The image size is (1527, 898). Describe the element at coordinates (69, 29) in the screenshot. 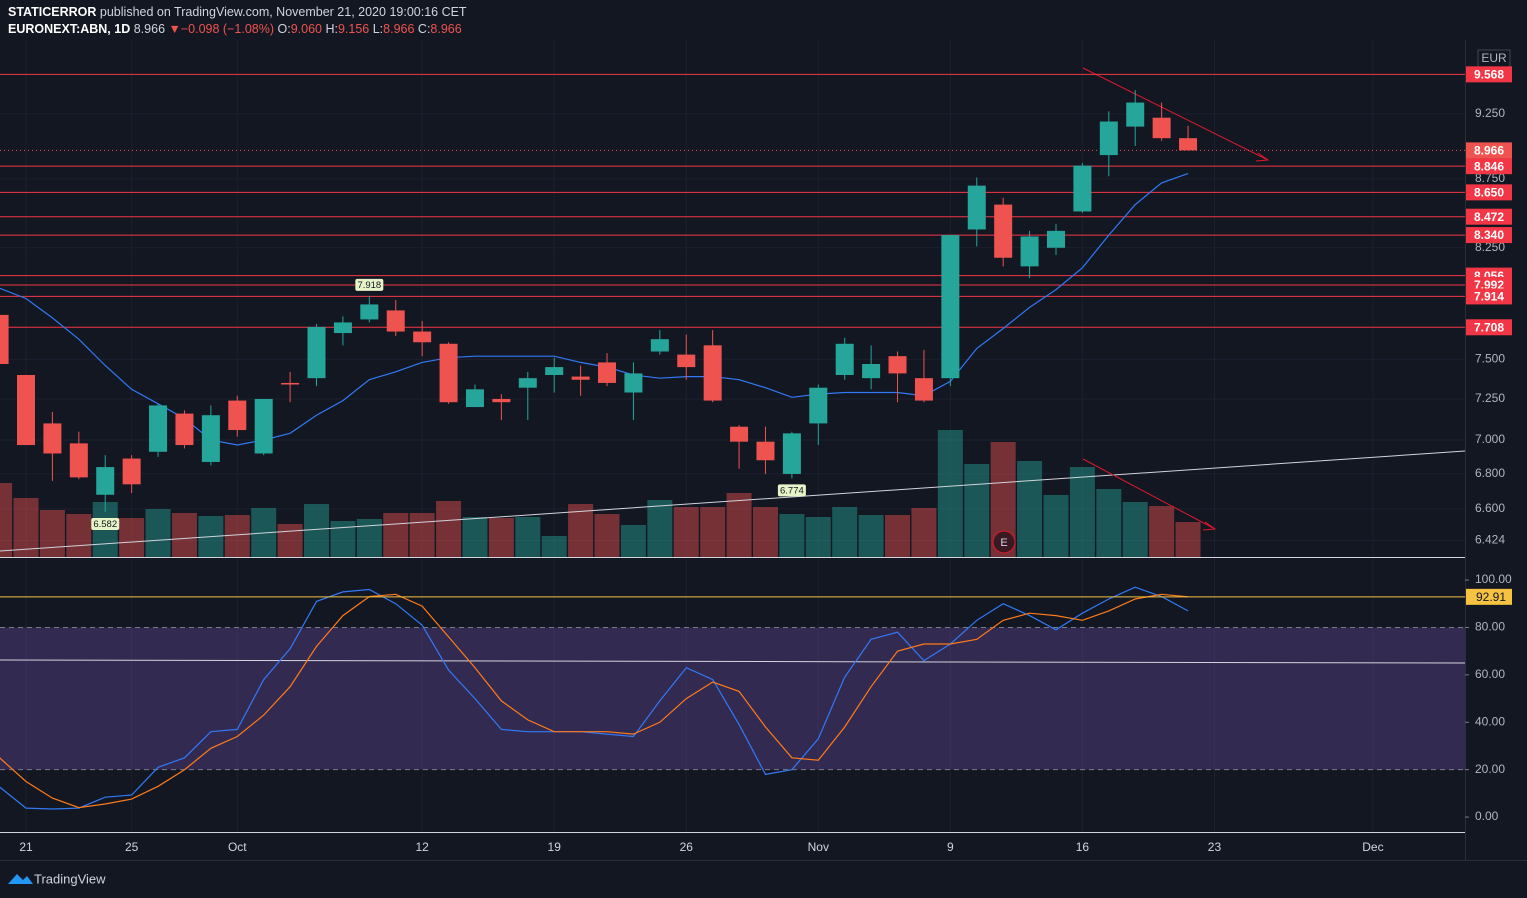

I see `symbol: EURONEXT:ABN, 1D` at that location.